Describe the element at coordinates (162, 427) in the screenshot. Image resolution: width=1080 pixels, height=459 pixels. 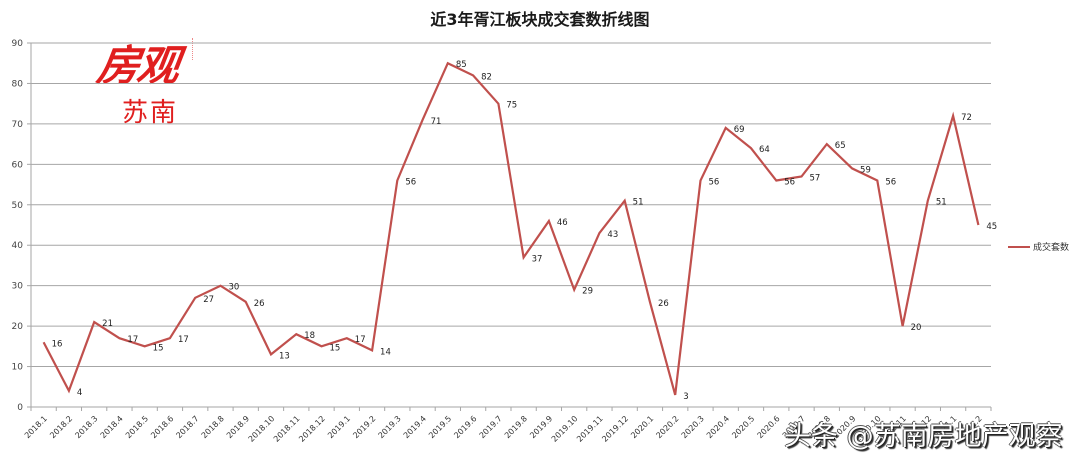
I see `x-tick-label: 2018.6` at that location.